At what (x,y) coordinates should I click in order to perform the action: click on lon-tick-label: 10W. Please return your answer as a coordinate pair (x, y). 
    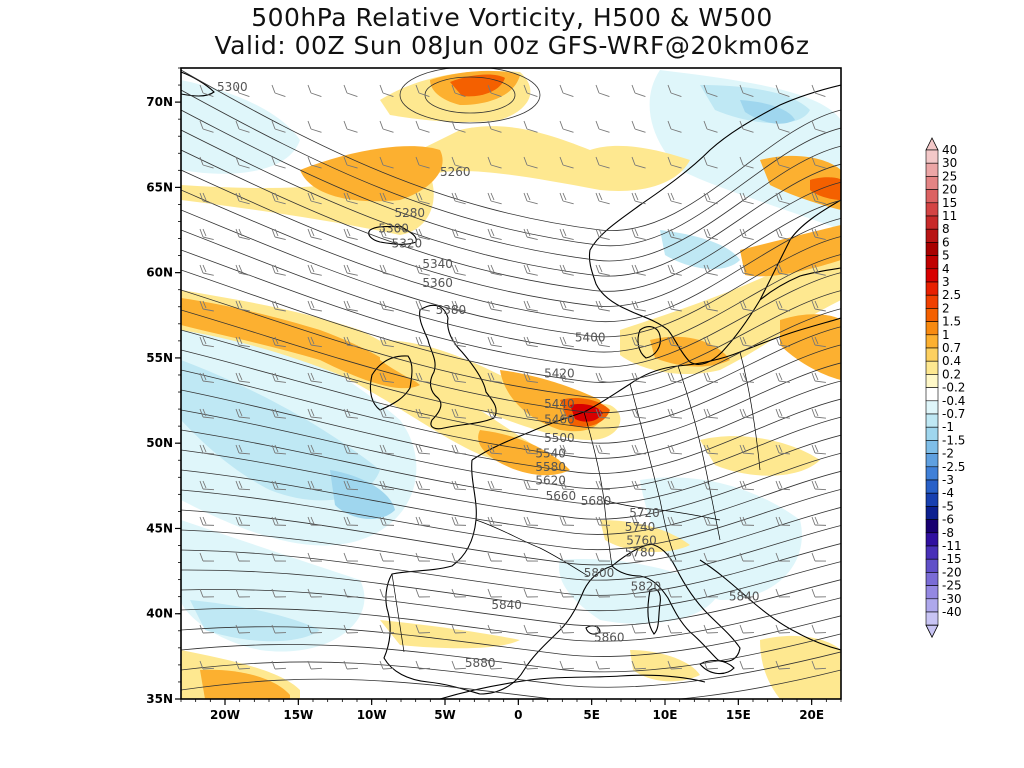
    Looking at the image, I should click on (372, 715).